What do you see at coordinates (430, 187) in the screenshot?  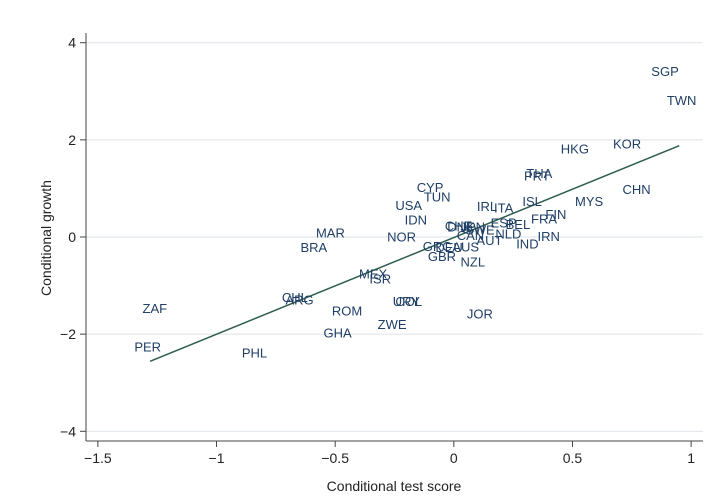 I see `point-label-cyp: CYP` at bounding box center [430, 187].